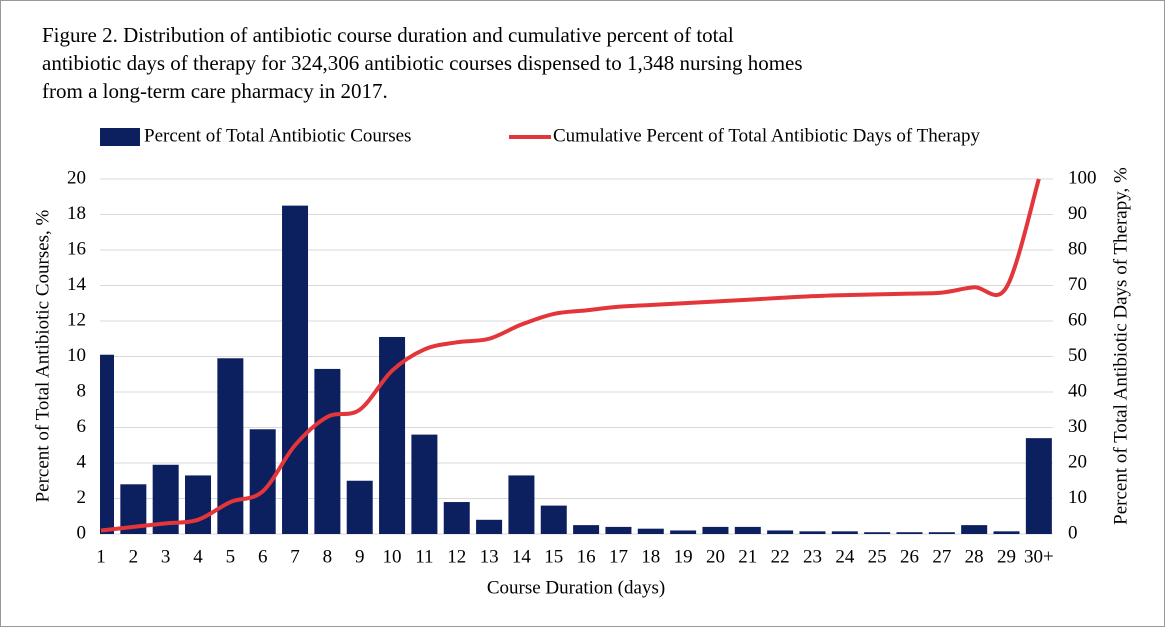 This screenshot has height=627, width=1165. What do you see at coordinates (328, 556) in the screenshot?
I see `x-tick-label: 8` at bounding box center [328, 556].